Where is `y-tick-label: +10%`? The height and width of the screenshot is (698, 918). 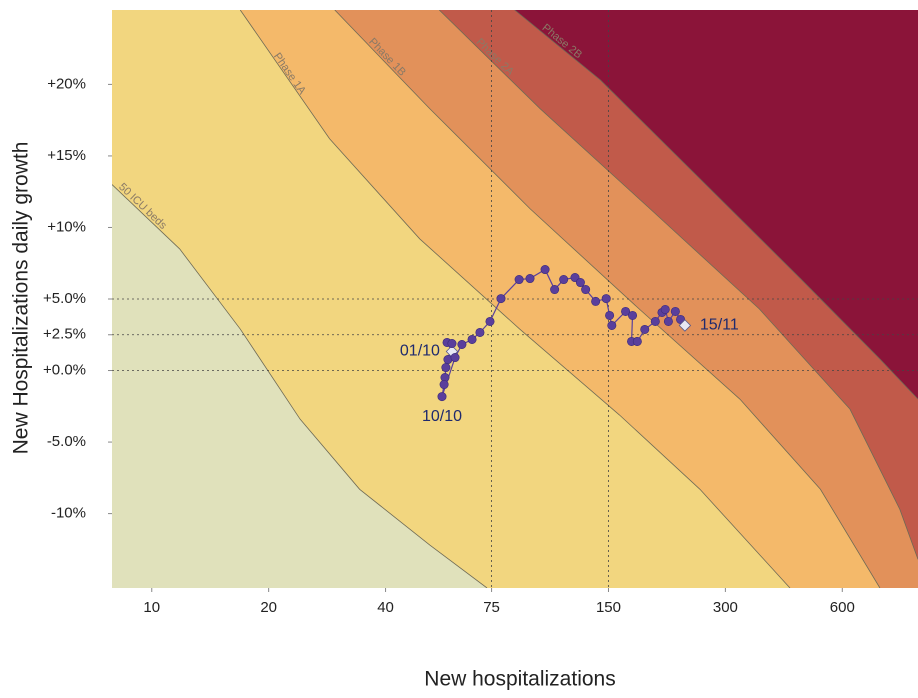
y-tick-label: +10% is located at coordinates (66, 226).